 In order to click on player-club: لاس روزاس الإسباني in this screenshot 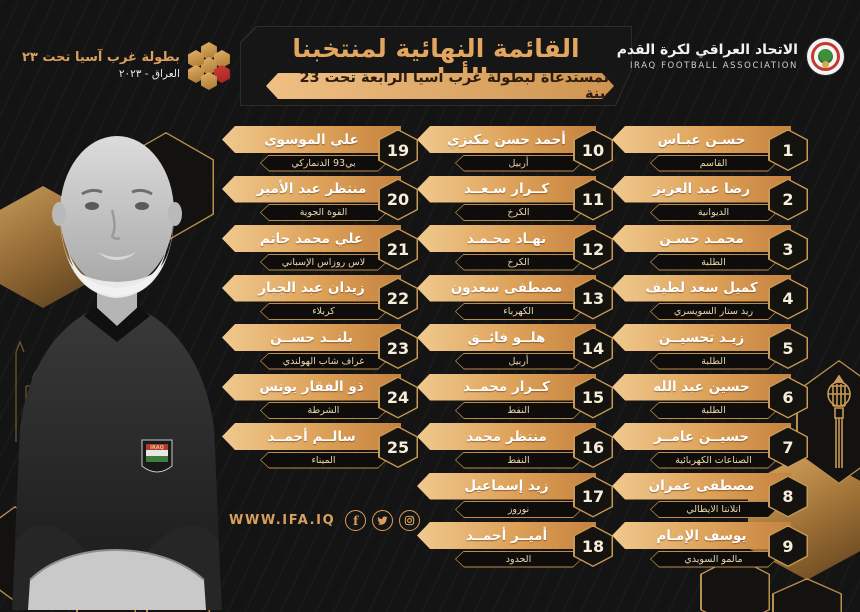, I will do `click(323, 262)`.